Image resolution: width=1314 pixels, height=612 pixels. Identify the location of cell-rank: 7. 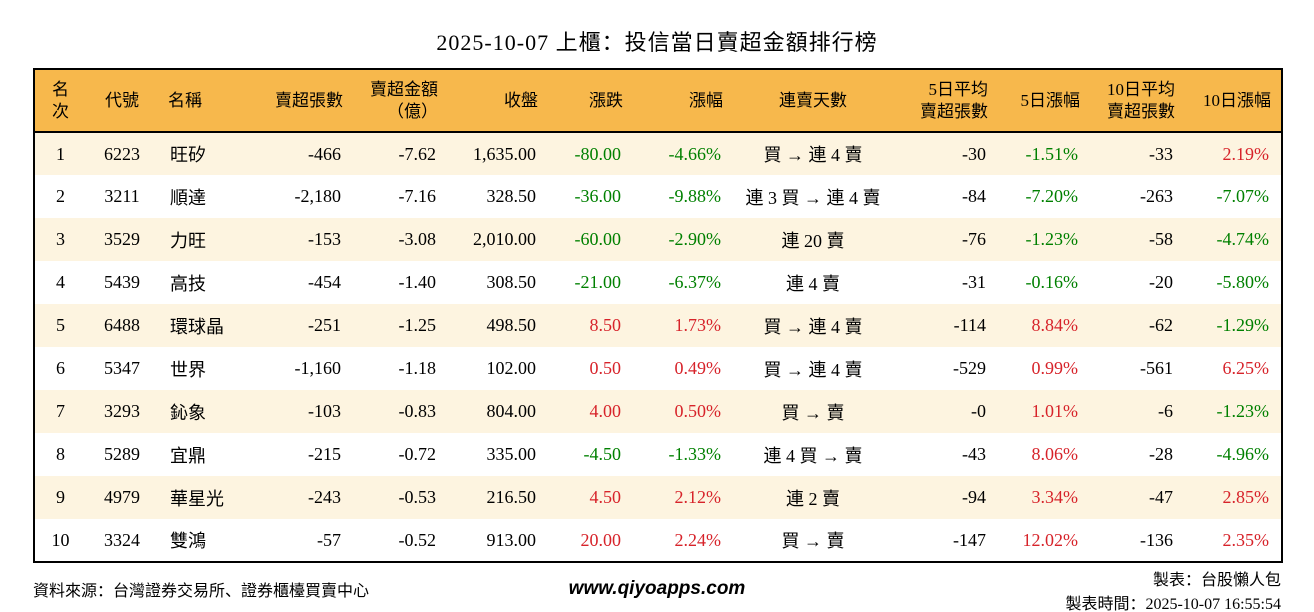
(60, 411).